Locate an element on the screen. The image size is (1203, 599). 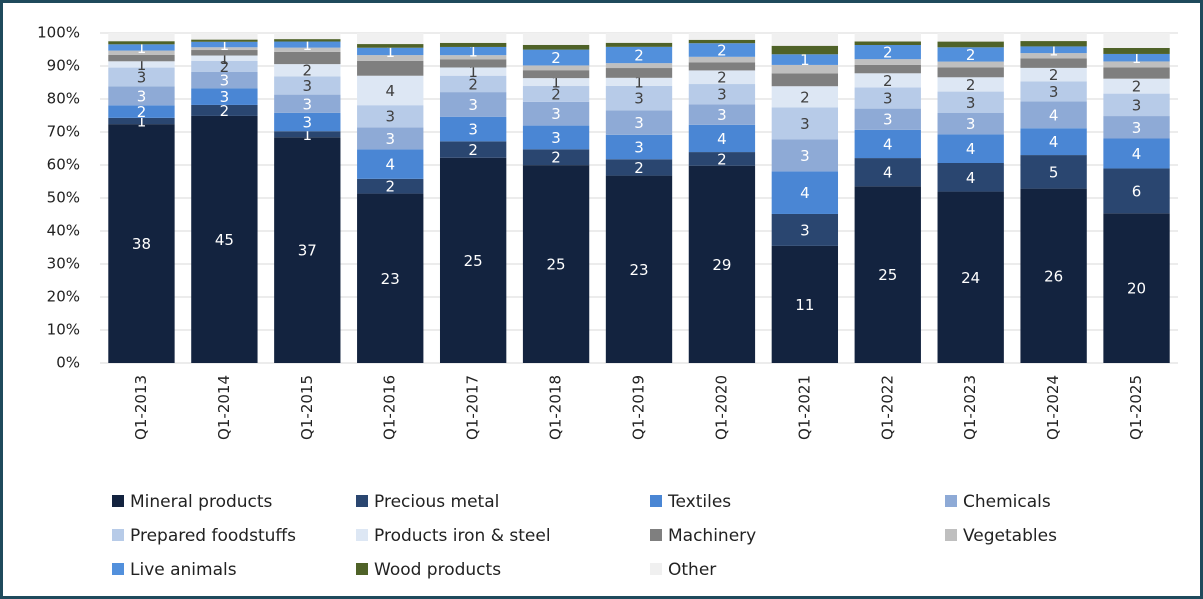
x-tick-label: Q1-2024 is located at coordinates (1053, 407).